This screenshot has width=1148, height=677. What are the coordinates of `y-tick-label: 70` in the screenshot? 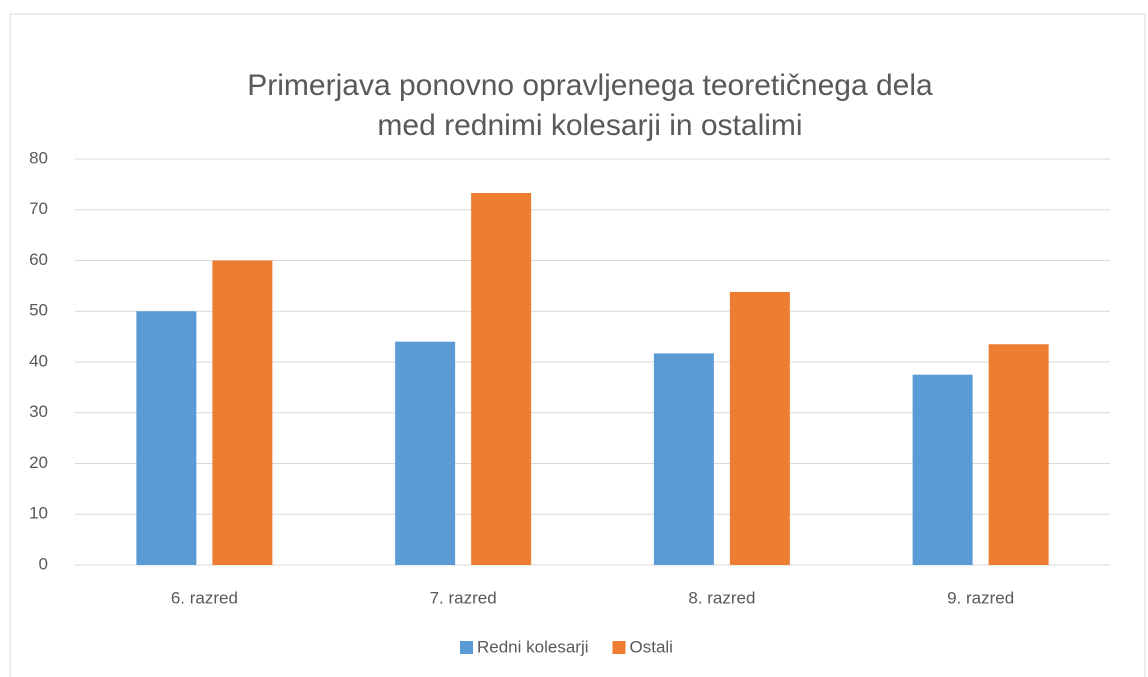 It's located at (38, 208).